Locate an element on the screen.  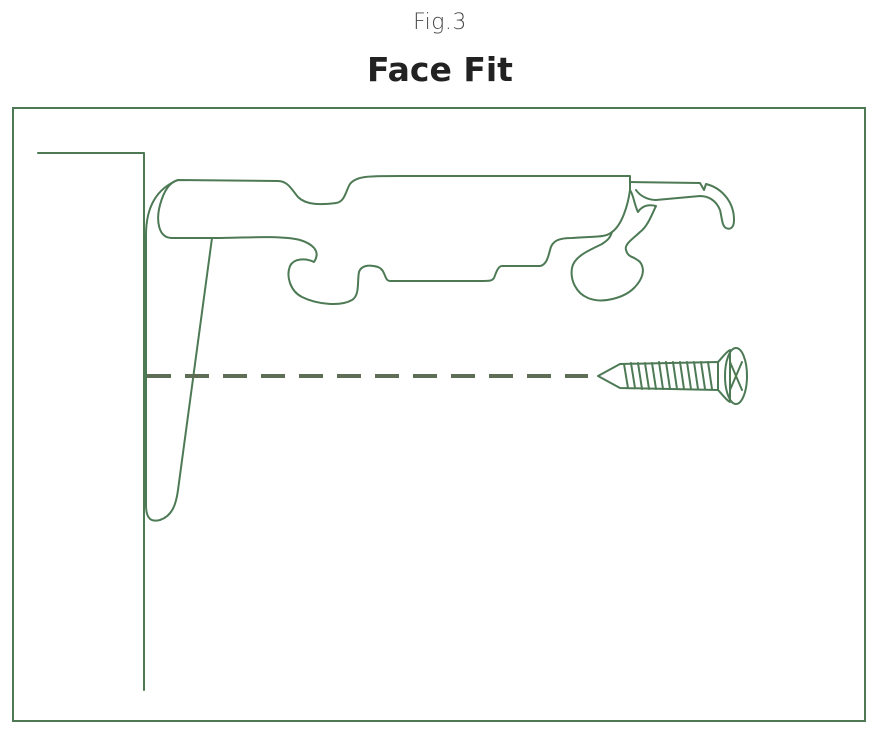
screw is located at coordinates (672, 376).